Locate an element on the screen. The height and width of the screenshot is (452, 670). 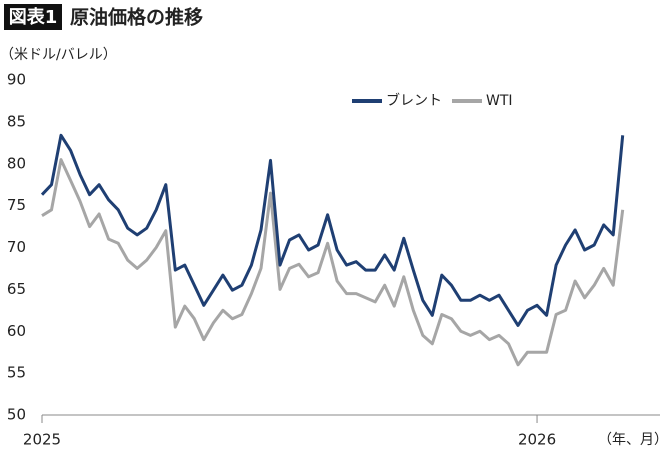
title-badge is located at coordinates (33, 17).